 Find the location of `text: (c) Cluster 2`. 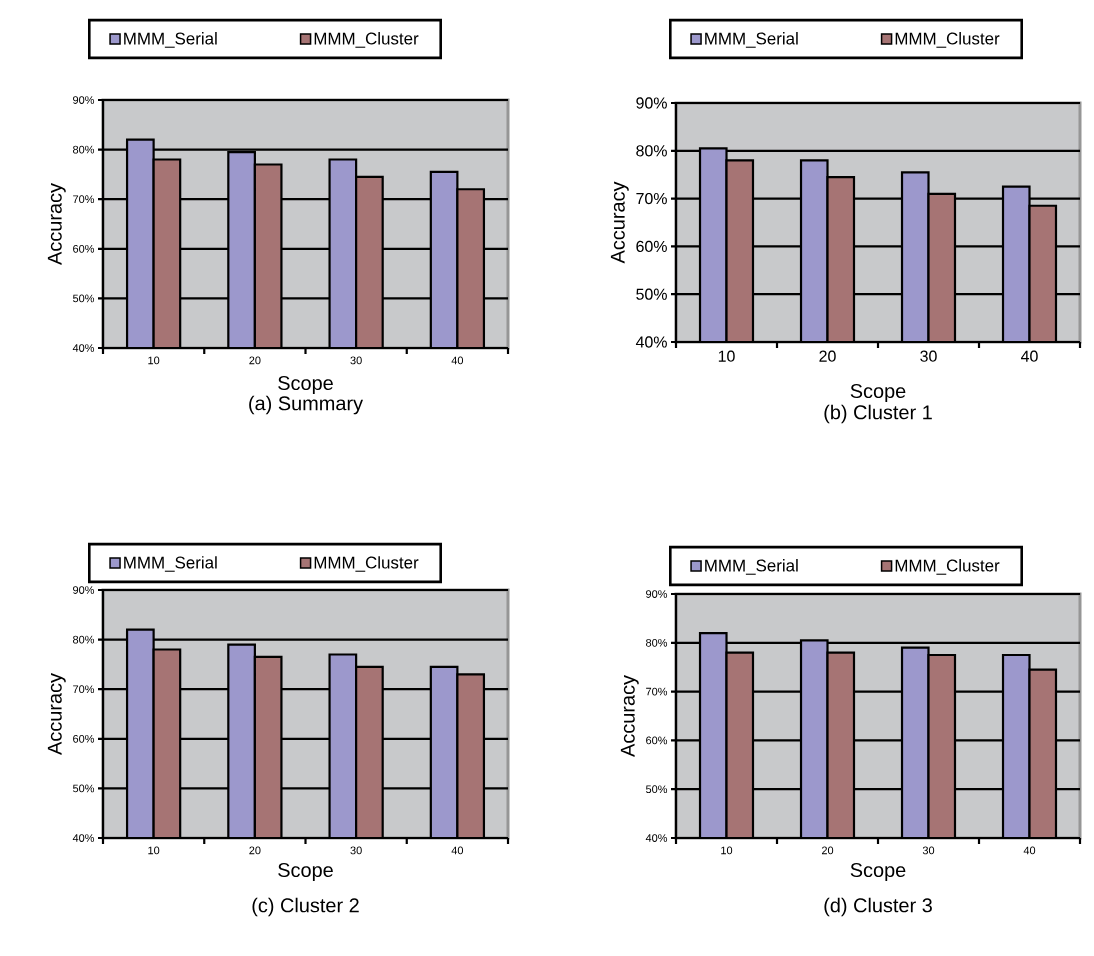

text: (c) Cluster 2 is located at coordinates (305, 907).